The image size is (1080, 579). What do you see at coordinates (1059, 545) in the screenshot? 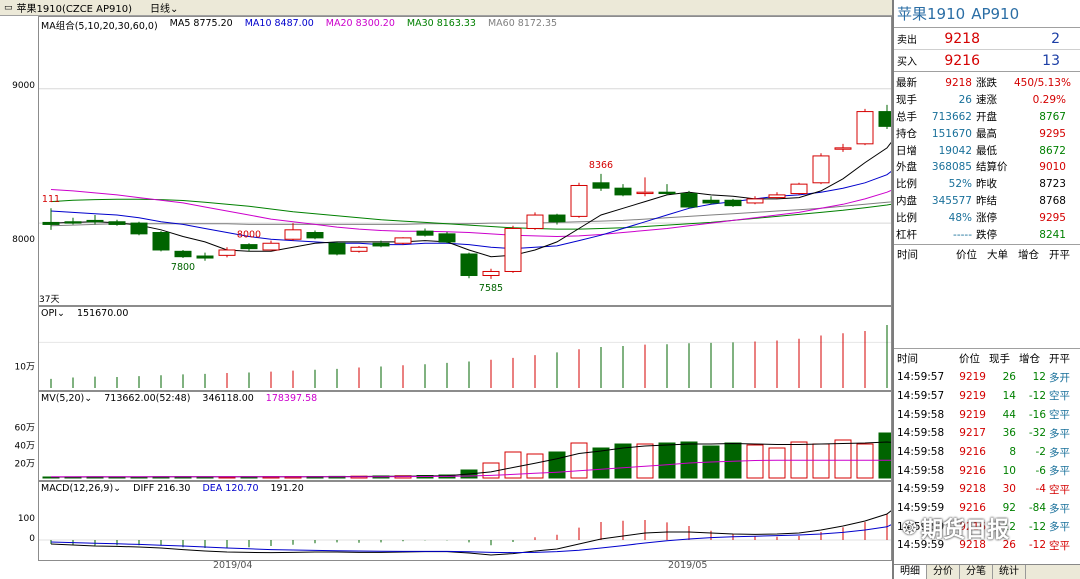
I see `tick-type: 空平` at bounding box center [1059, 545].